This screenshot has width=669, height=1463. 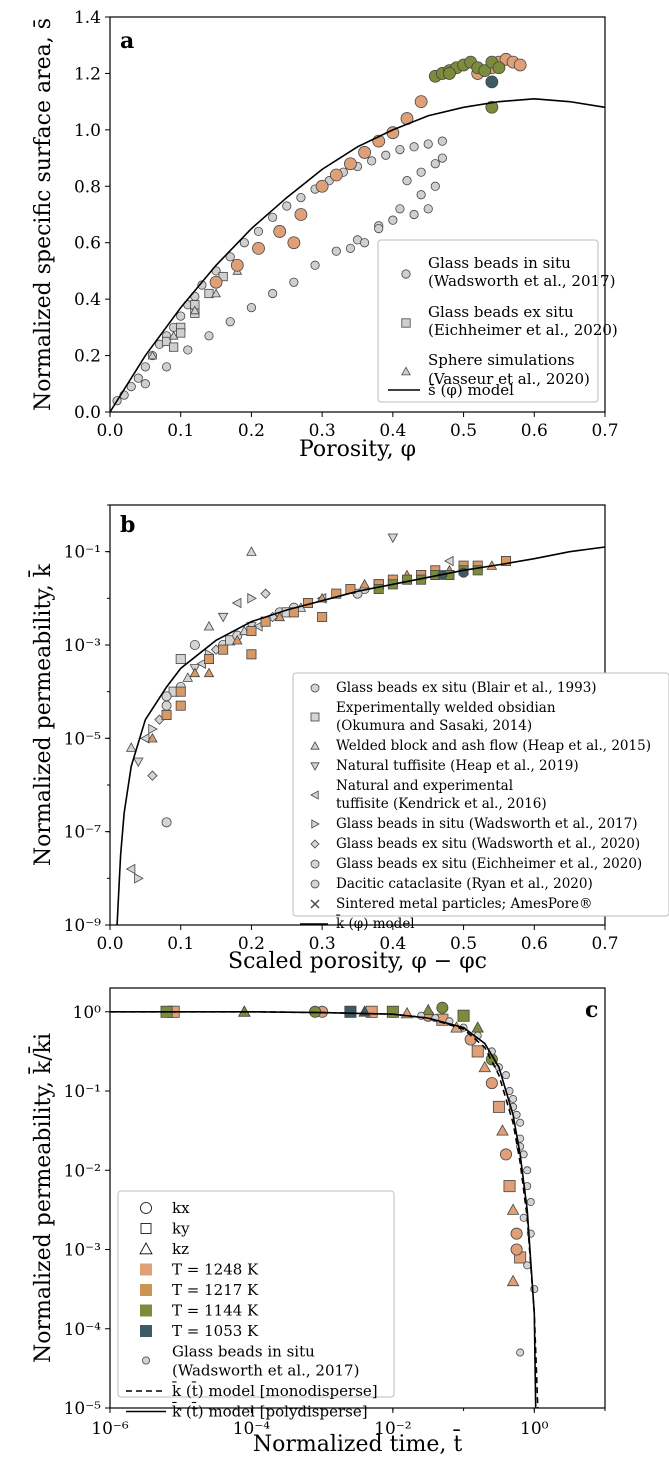 What do you see at coordinates (42, 714) in the screenshot?
I see `y-axis-label: Normalized permeability, k̄` at bounding box center [42, 714].